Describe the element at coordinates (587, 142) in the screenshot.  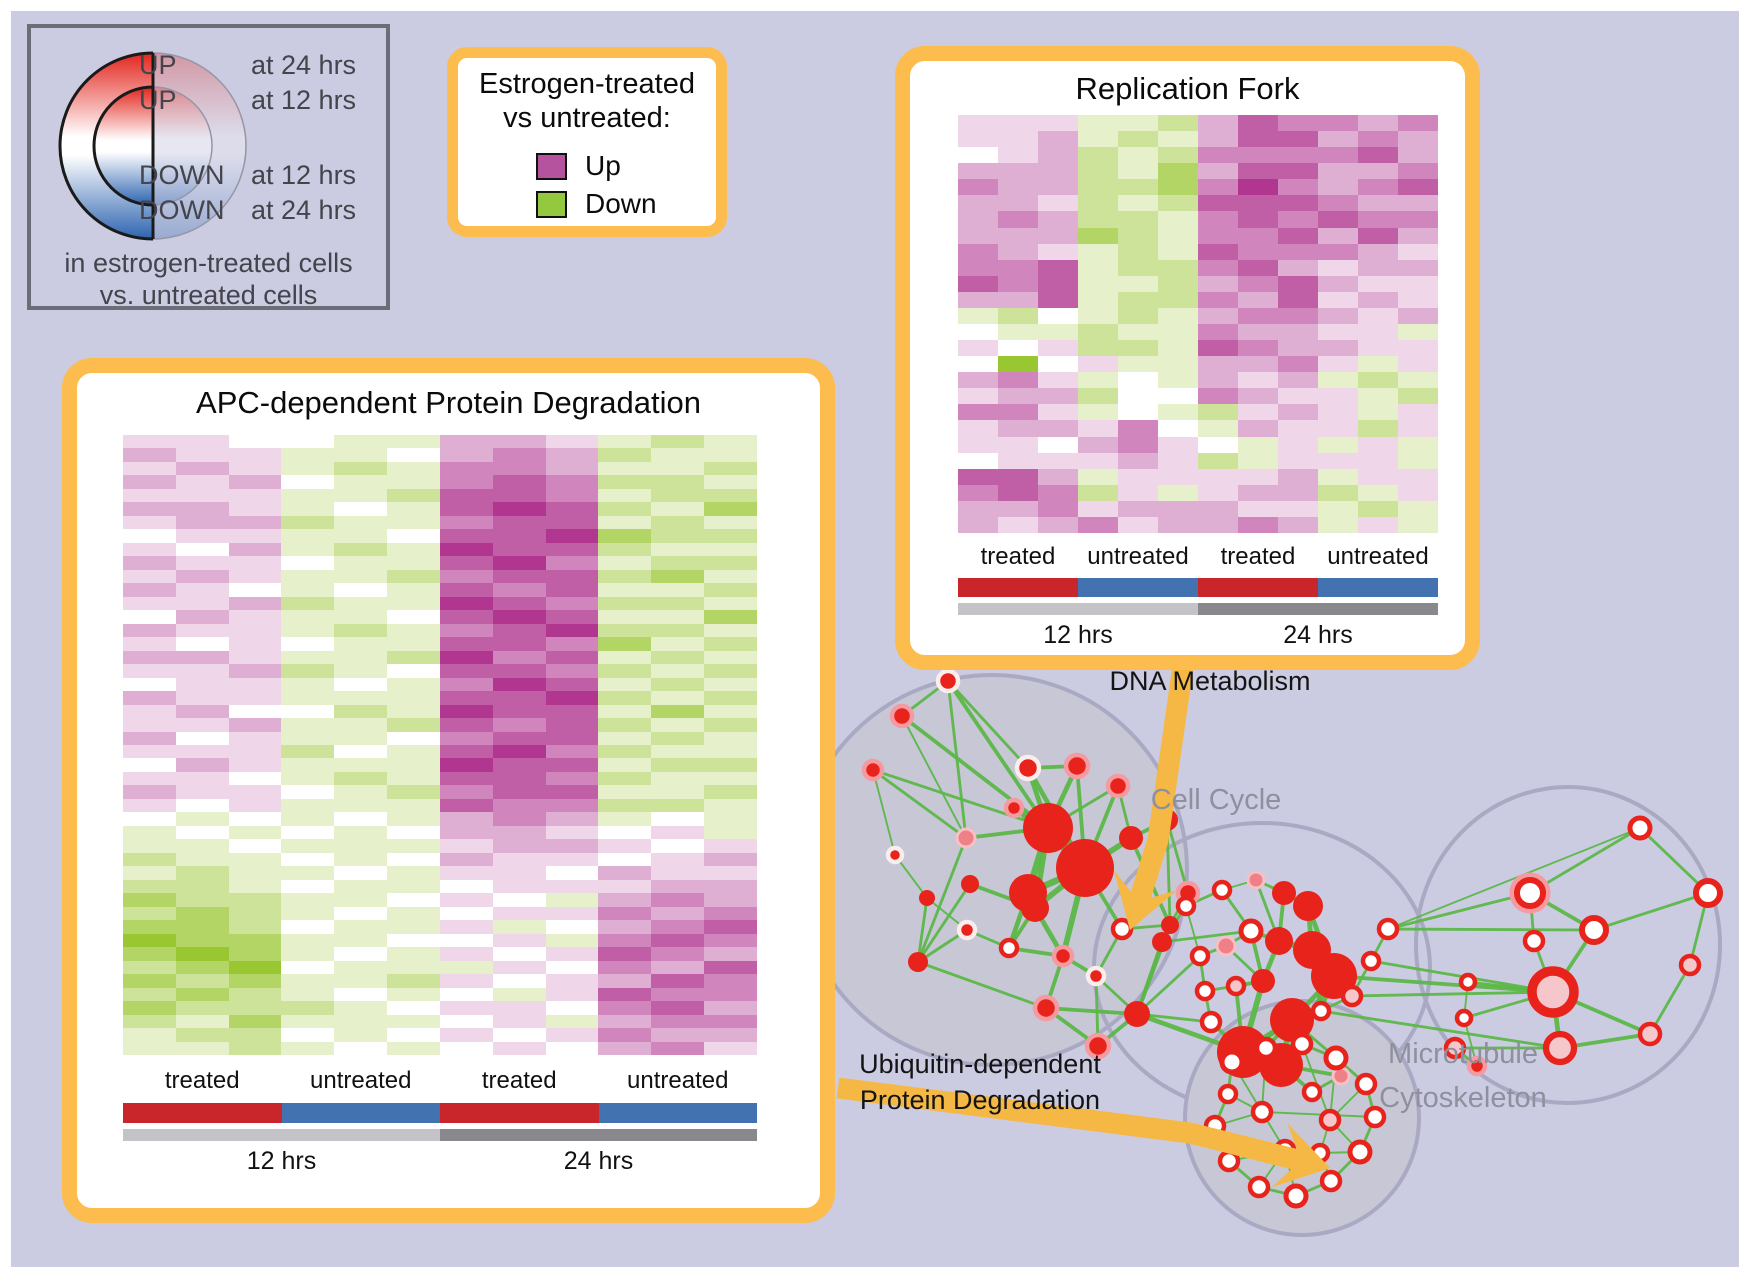
I see `estrogen-color-legend-box: Estrogen-treated vs untreated: Up Down` at that location.